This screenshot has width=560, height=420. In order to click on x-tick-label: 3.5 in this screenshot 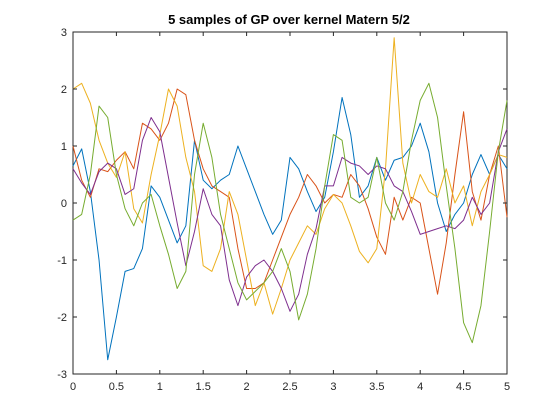, I will do `click(376, 387)`.